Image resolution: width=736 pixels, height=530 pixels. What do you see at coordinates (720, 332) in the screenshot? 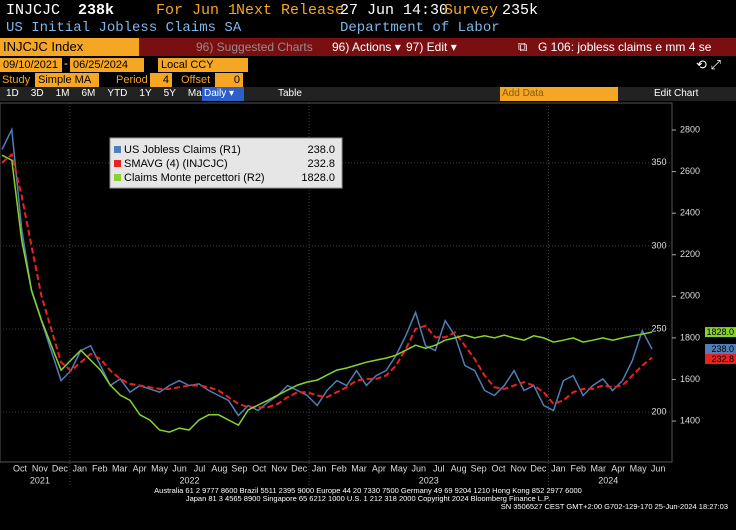
I see `value-tag-label: 1828.0` at bounding box center [720, 332].